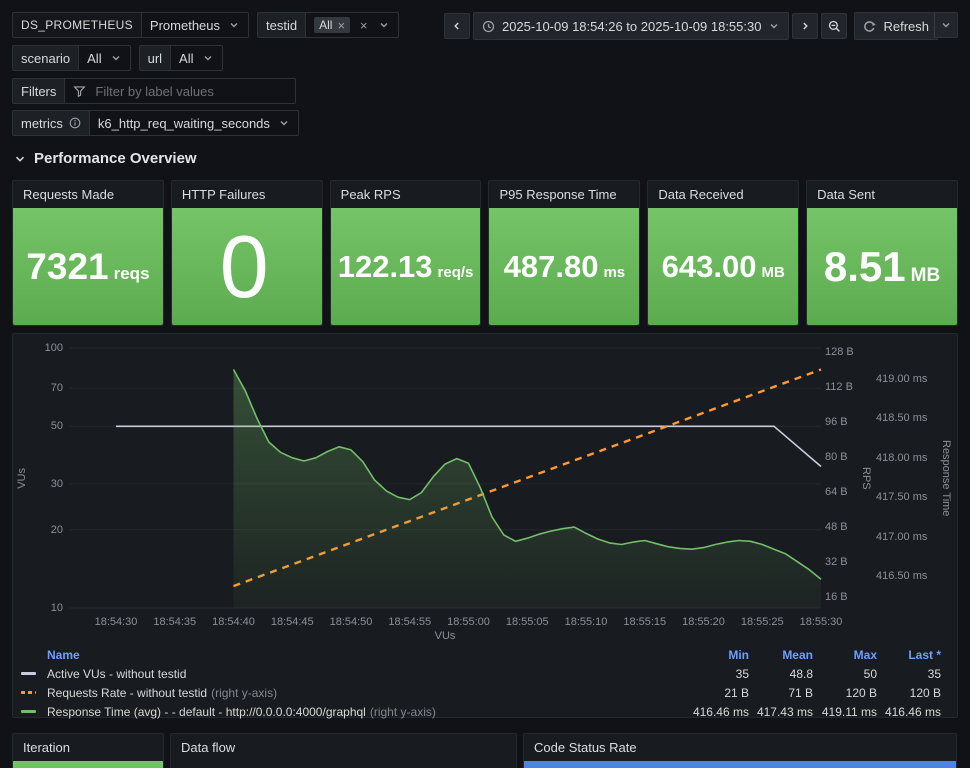  I want to click on toolbar-row-3: Filters, so click(154, 91).